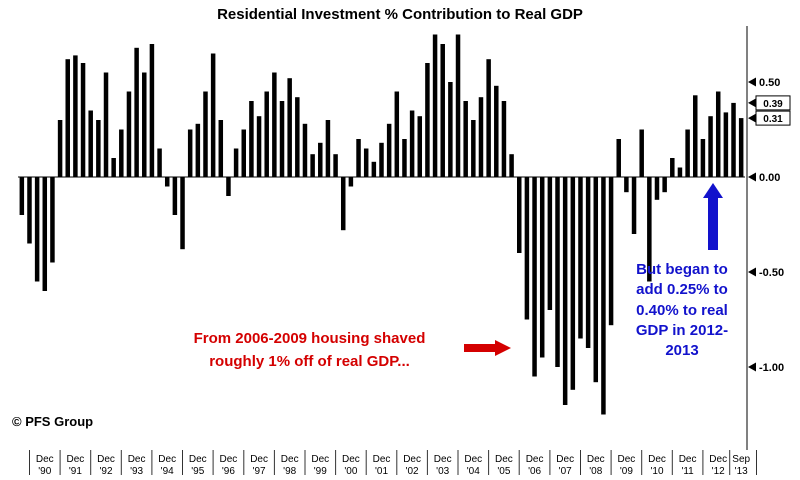  I want to click on x-tick-label-year: '00, so click(350, 471).